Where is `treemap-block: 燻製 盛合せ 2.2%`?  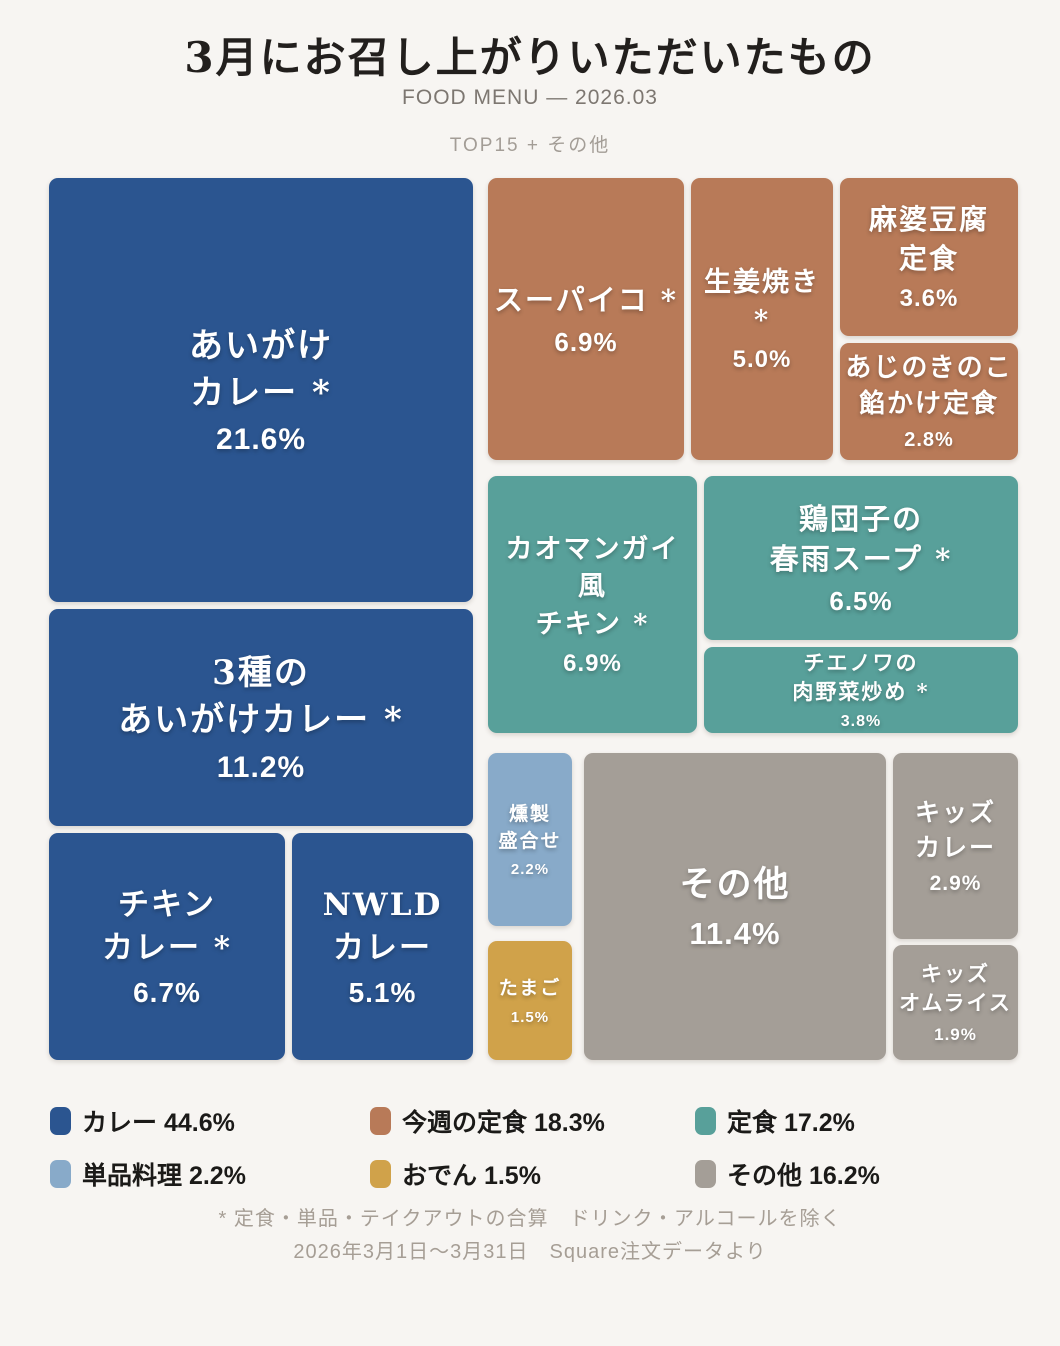
treemap-block: 燻製 盛合せ 2.2% is located at coordinates (530, 839).